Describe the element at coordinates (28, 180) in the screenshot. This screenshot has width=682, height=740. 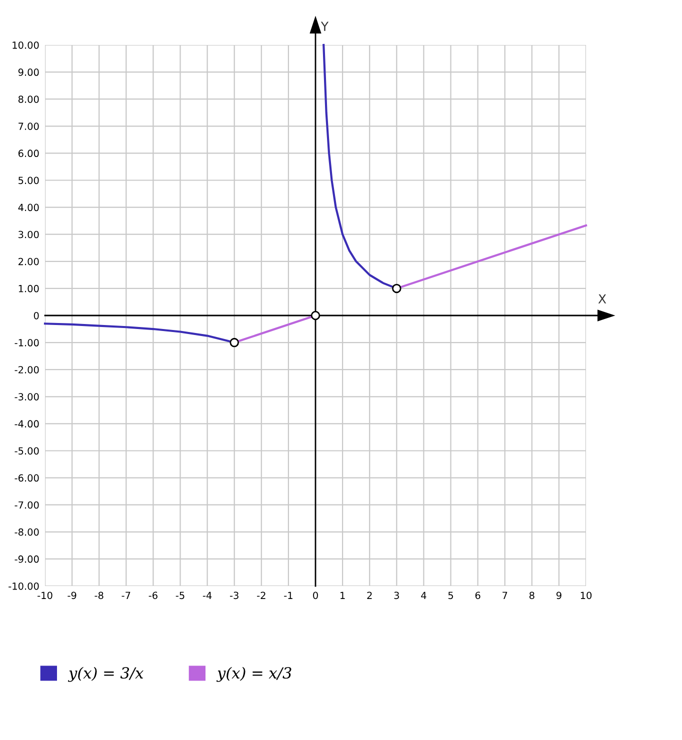
I see `y-tick-label: 5.00` at that location.